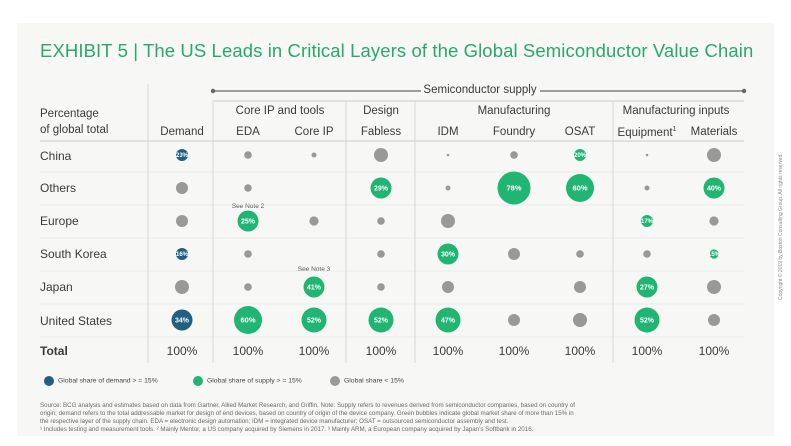 The image size is (791, 446). What do you see at coordinates (514, 254) in the screenshot?
I see `bubble-r3-c5` at bounding box center [514, 254].